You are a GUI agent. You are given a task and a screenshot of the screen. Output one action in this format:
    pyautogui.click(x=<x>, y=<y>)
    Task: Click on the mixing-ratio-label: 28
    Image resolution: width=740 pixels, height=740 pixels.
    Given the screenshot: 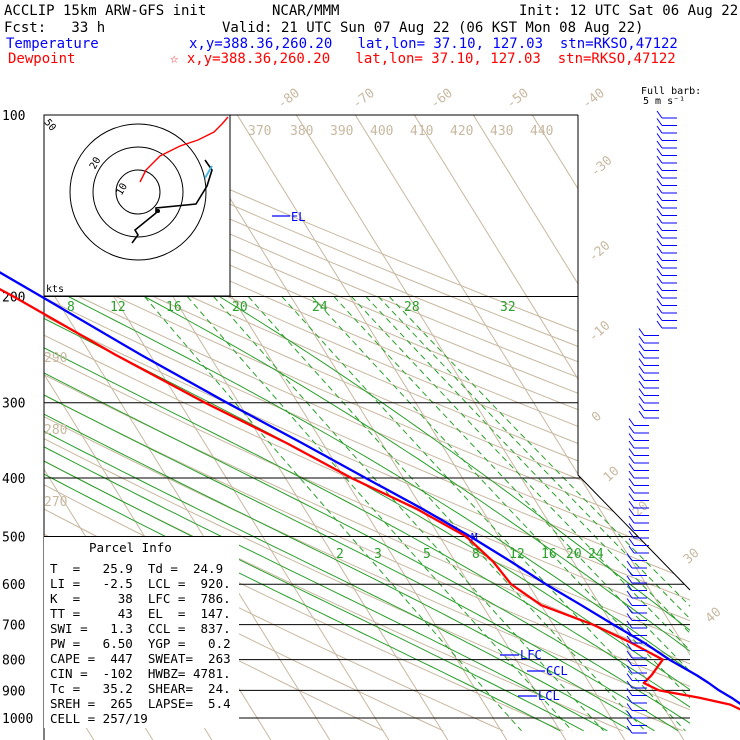 What is the action you would take?
    pyautogui.click(x=412, y=307)
    